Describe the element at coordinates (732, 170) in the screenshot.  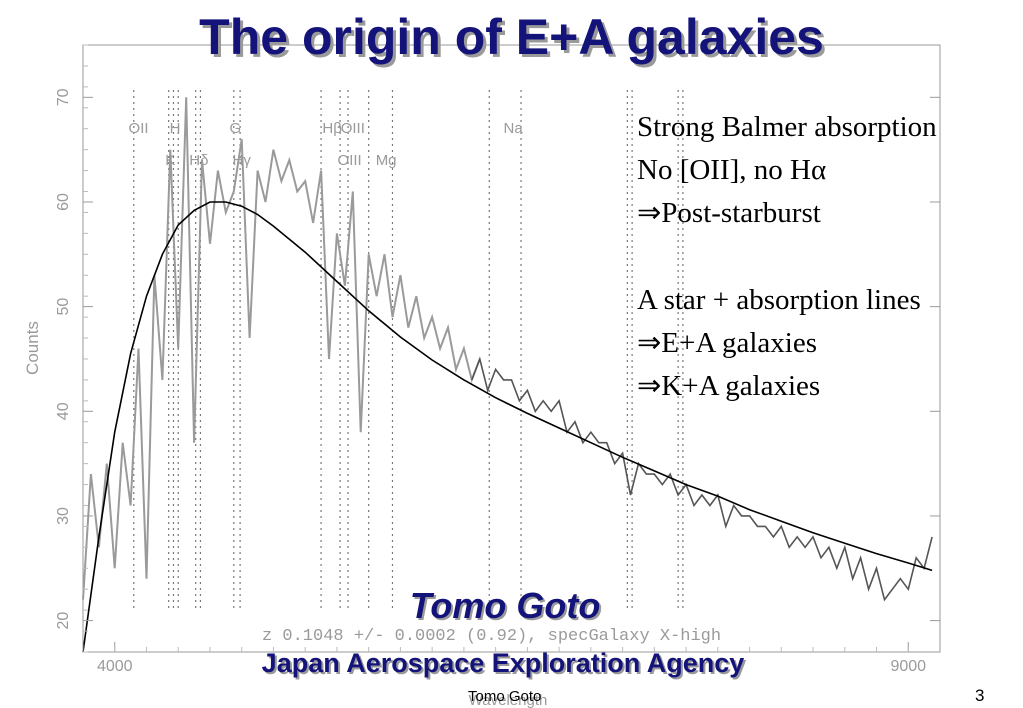
I see `note-line: No [OII], no Hα` at that location.